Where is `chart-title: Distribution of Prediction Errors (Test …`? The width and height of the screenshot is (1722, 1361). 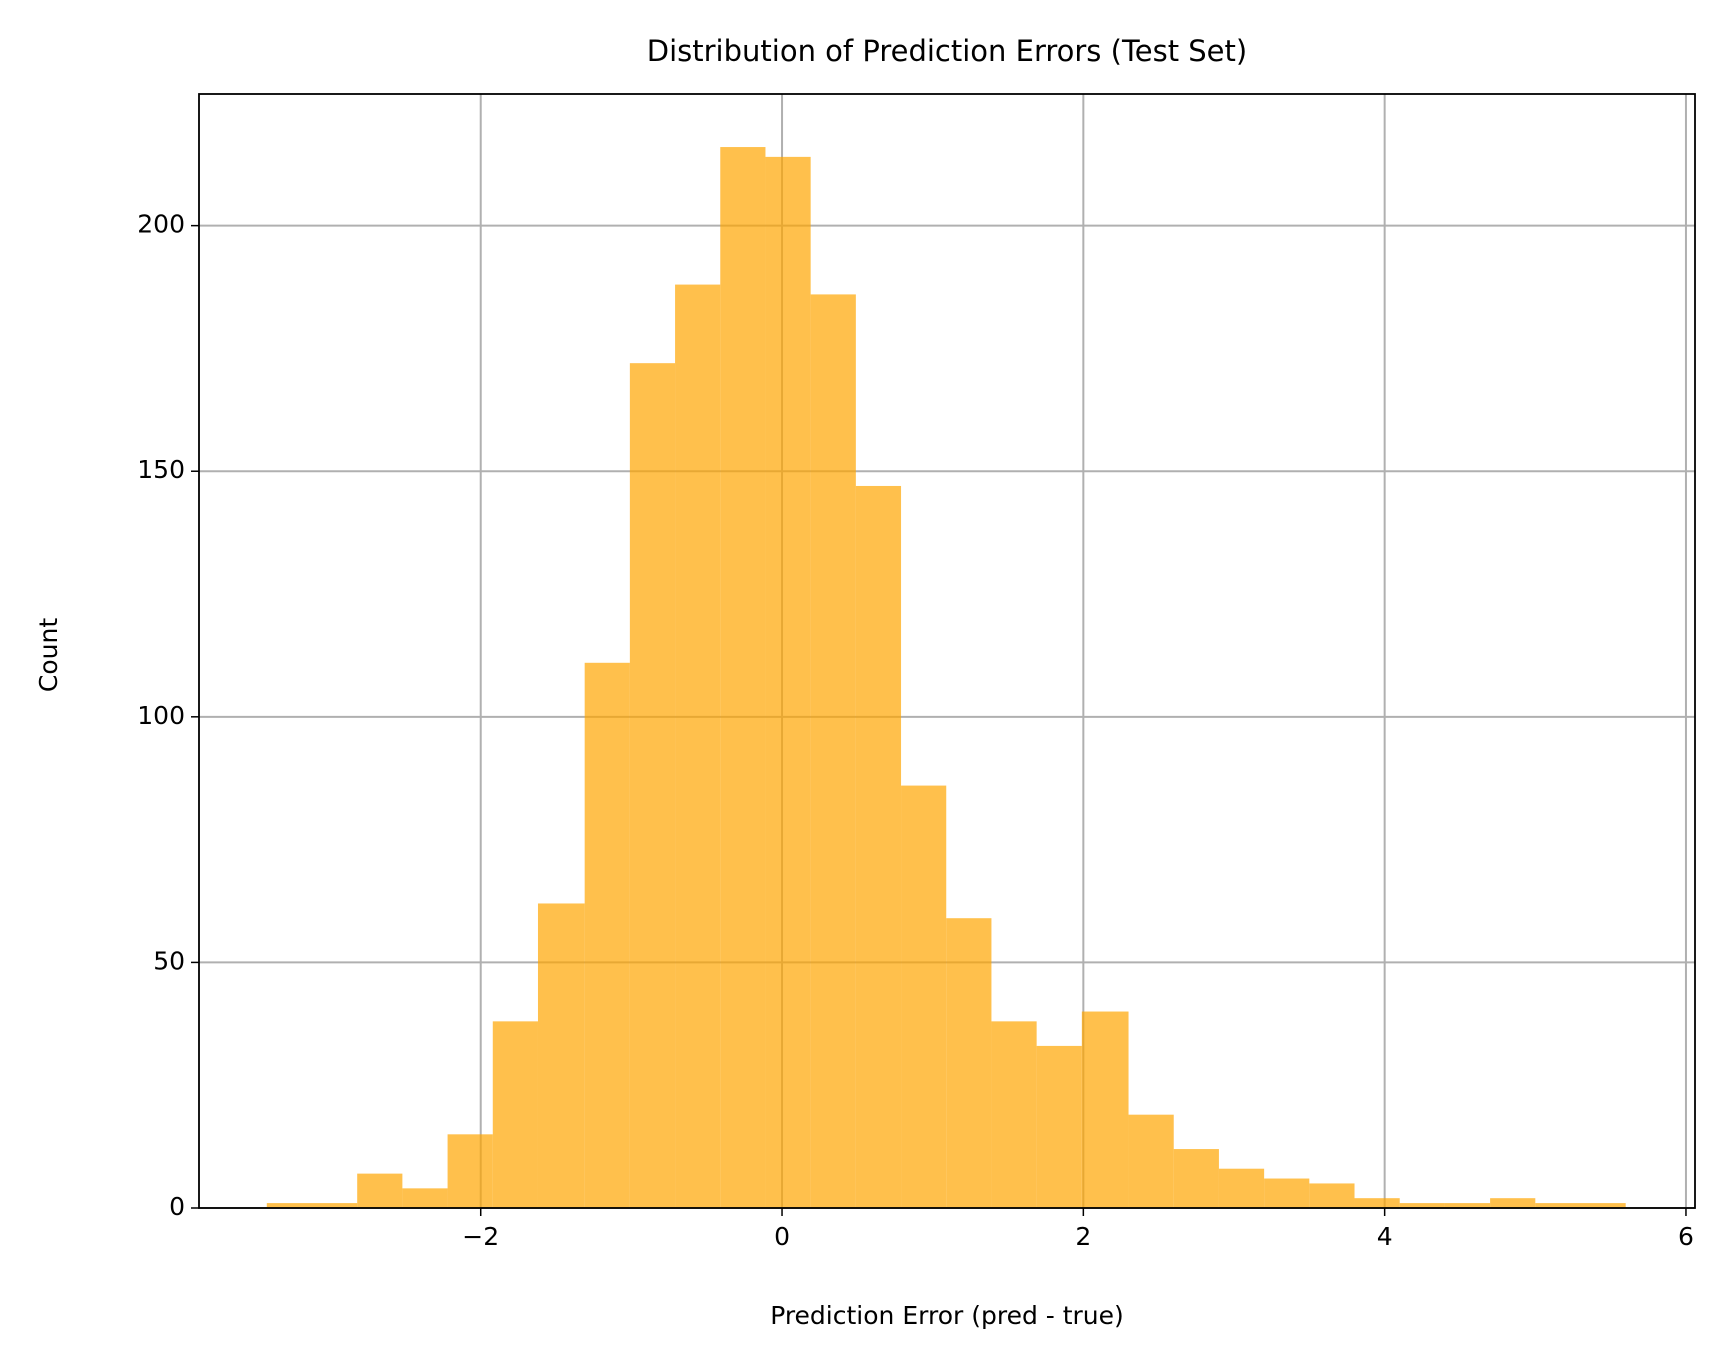 chart-title: Distribution of Prediction Errors (Test … is located at coordinates (947, 51).